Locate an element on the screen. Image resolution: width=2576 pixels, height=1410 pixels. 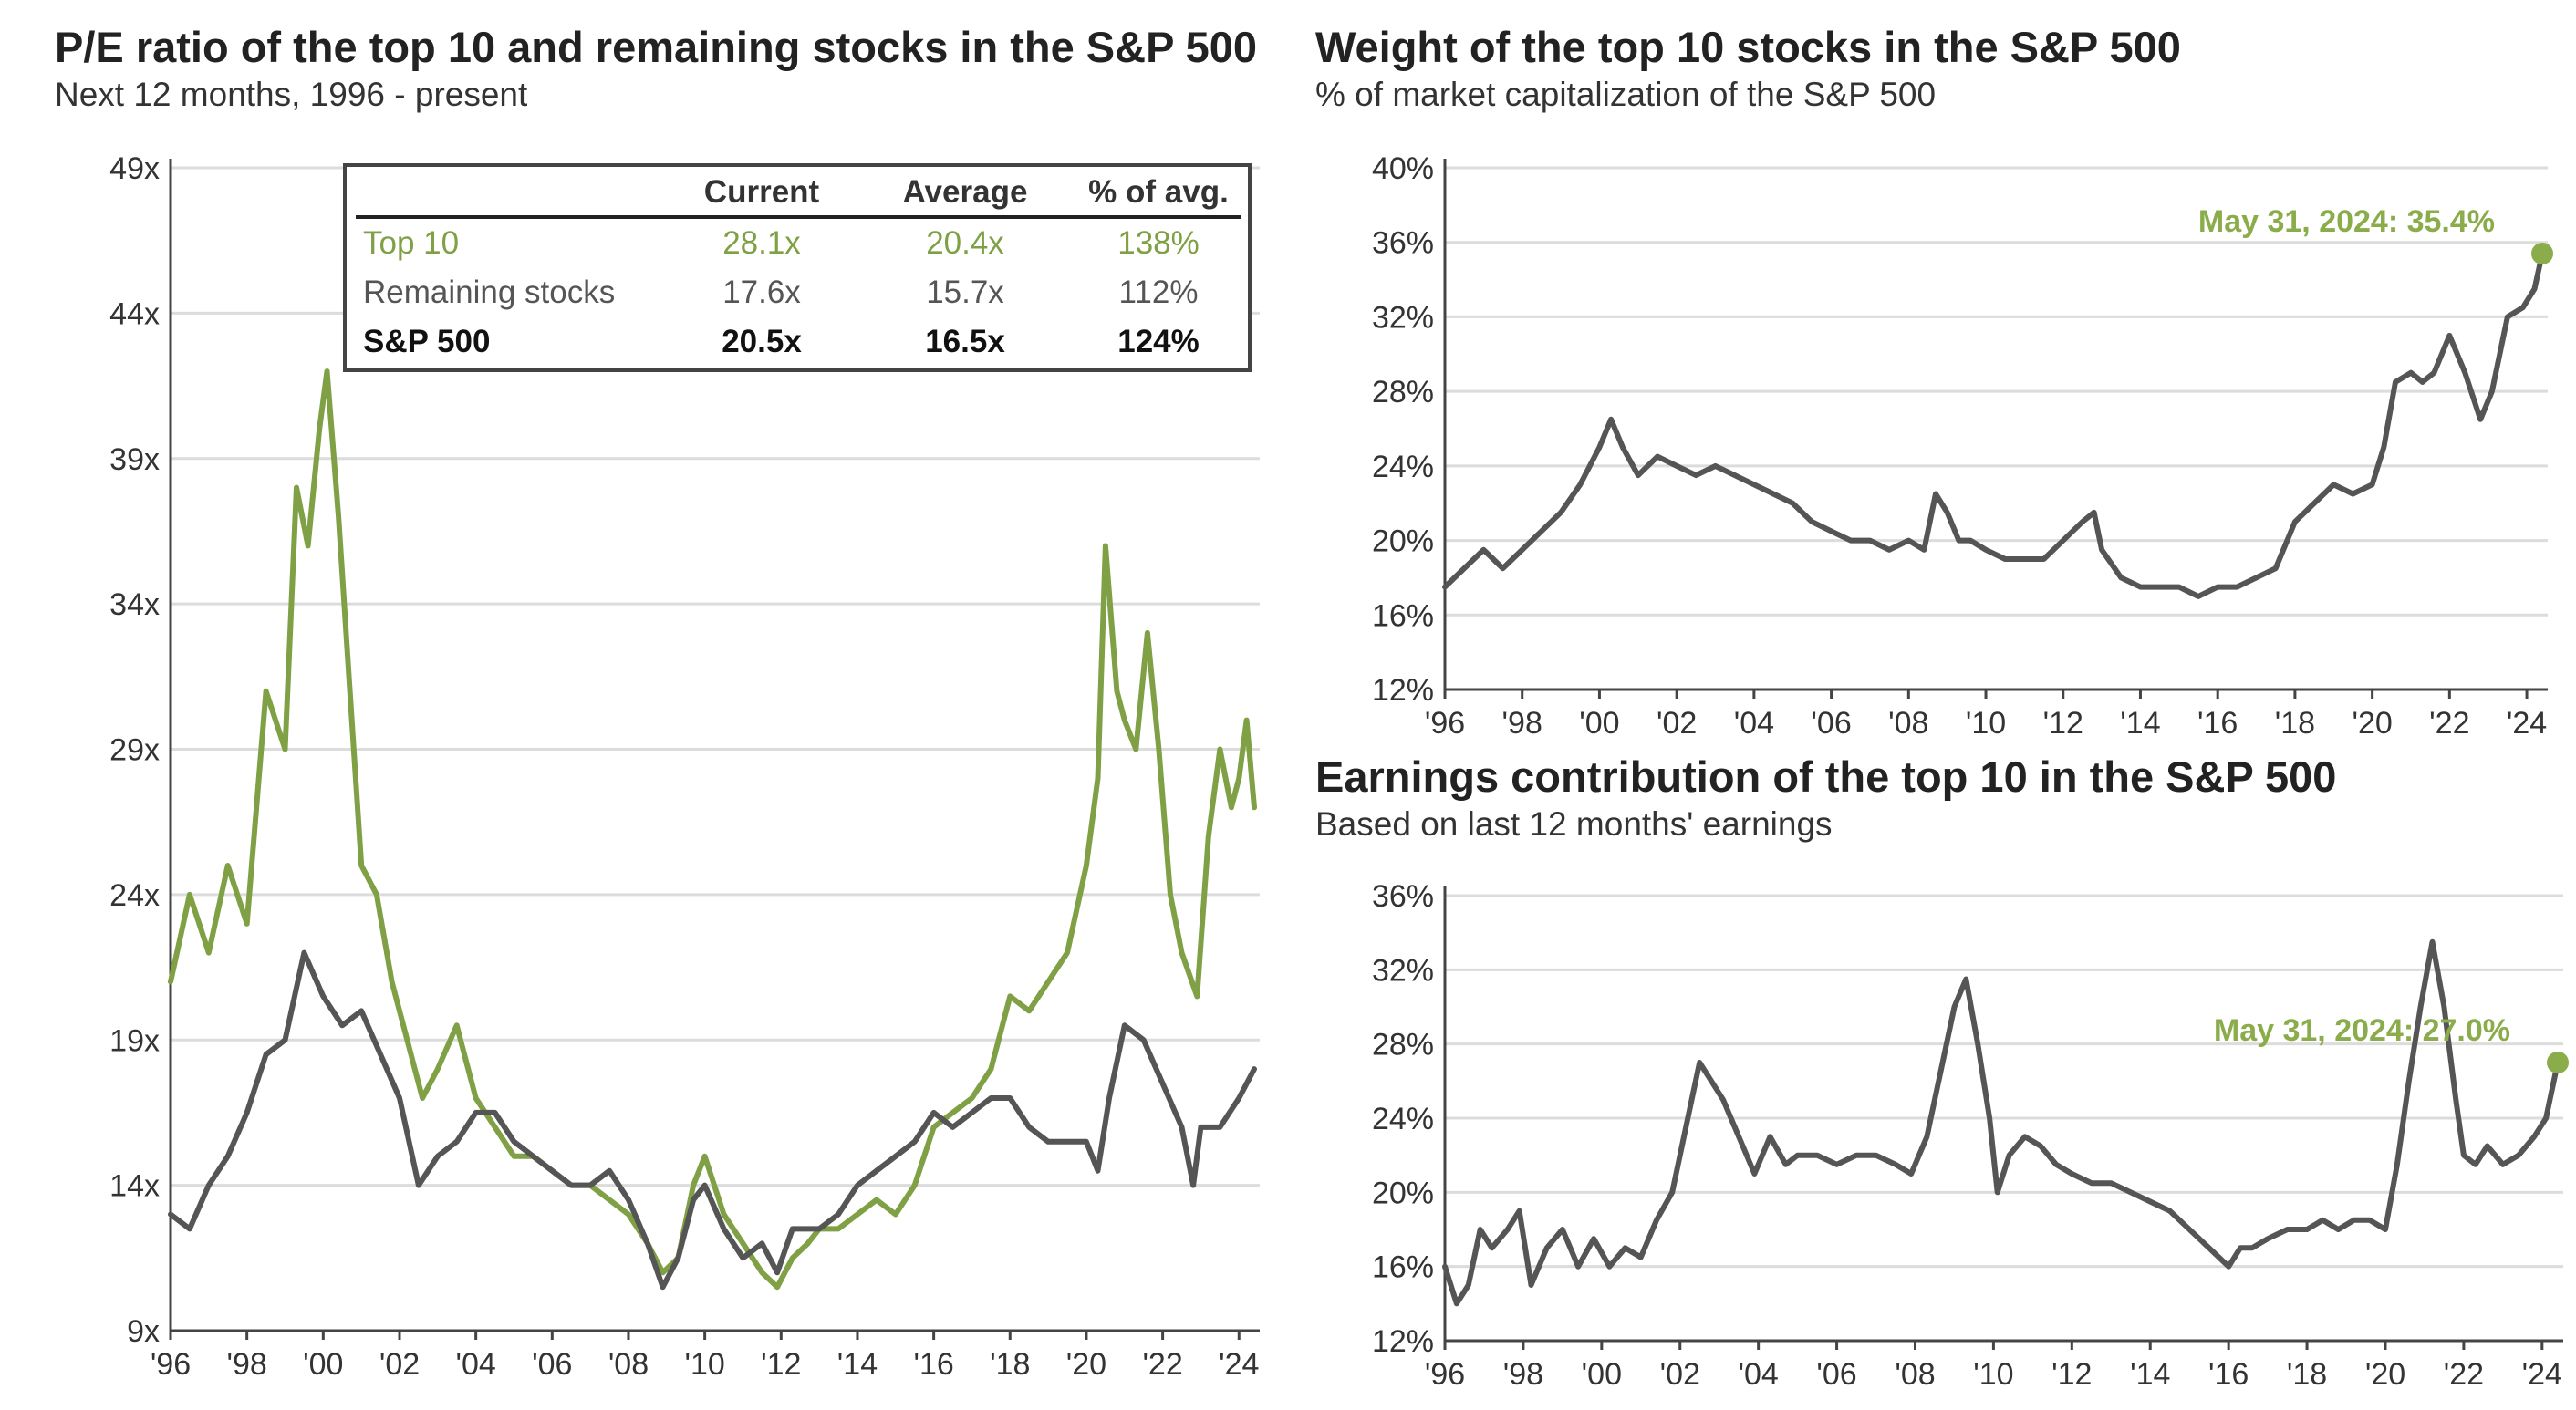
earnings-x-tick-label: '22 is located at coordinates (2464, 1374).